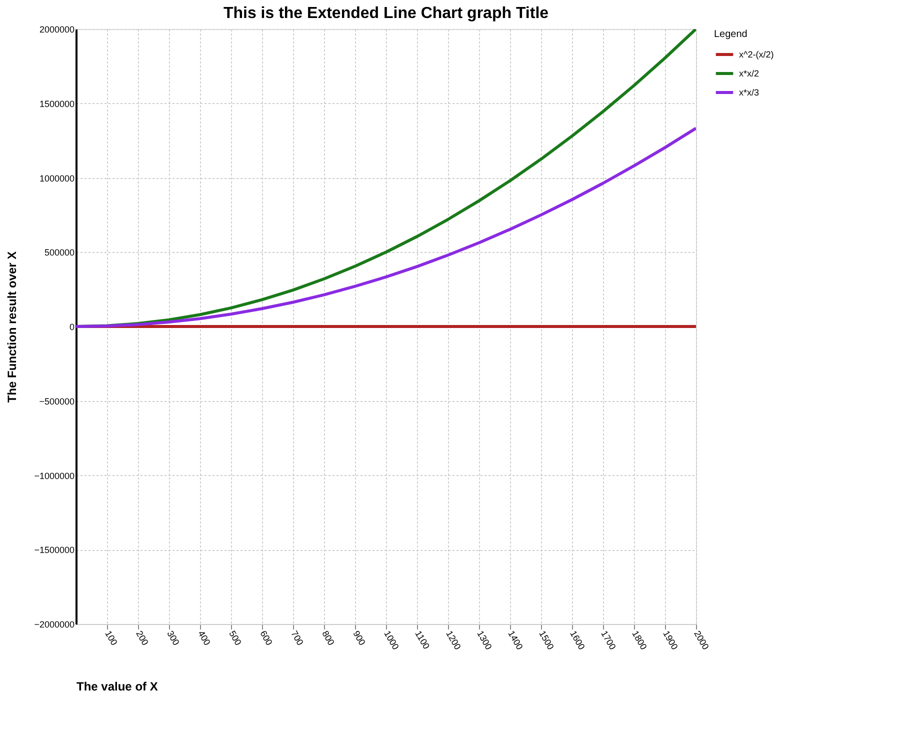  I want to click on y-tick-label: −1000000, so click(54, 475).